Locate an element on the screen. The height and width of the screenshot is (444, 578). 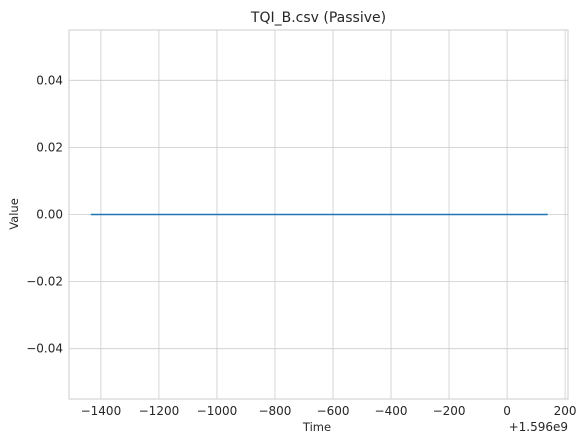
x-tick-label: −1400 is located at coordinates (101, 411).